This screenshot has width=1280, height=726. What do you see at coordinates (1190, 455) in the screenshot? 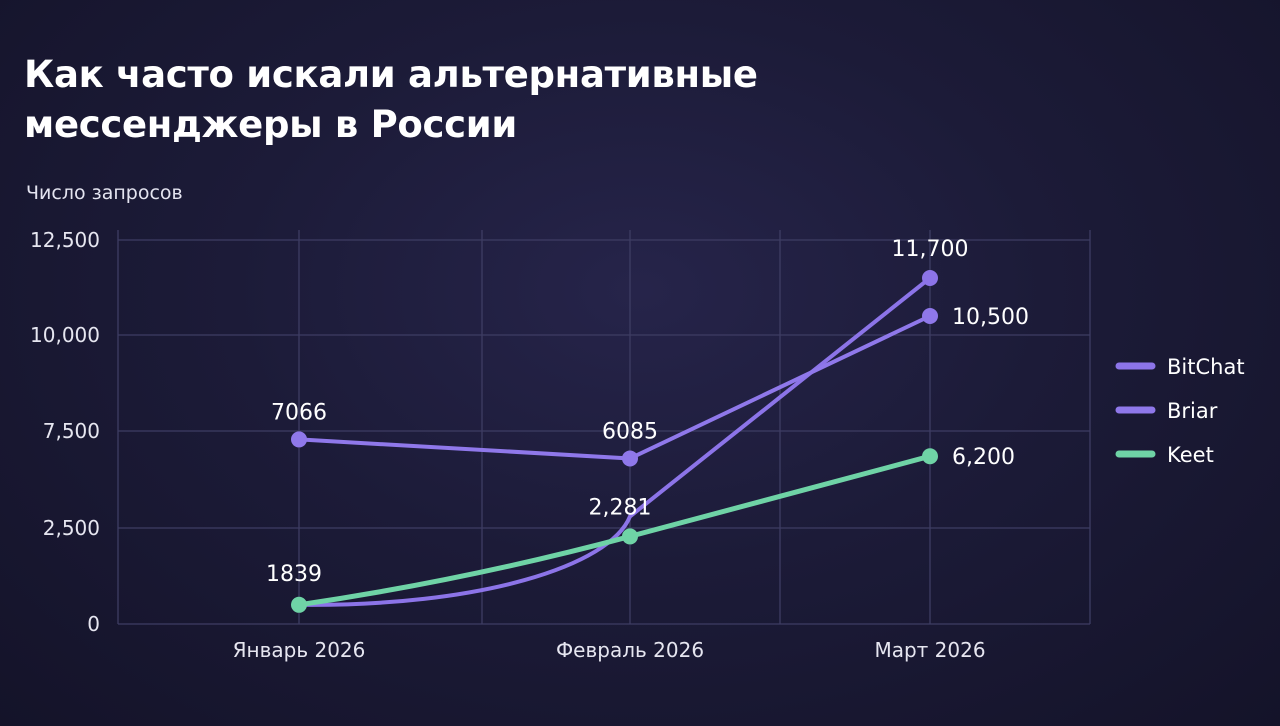
I see `legend-label-keet: Keet` at bounding box center [1190, 455].